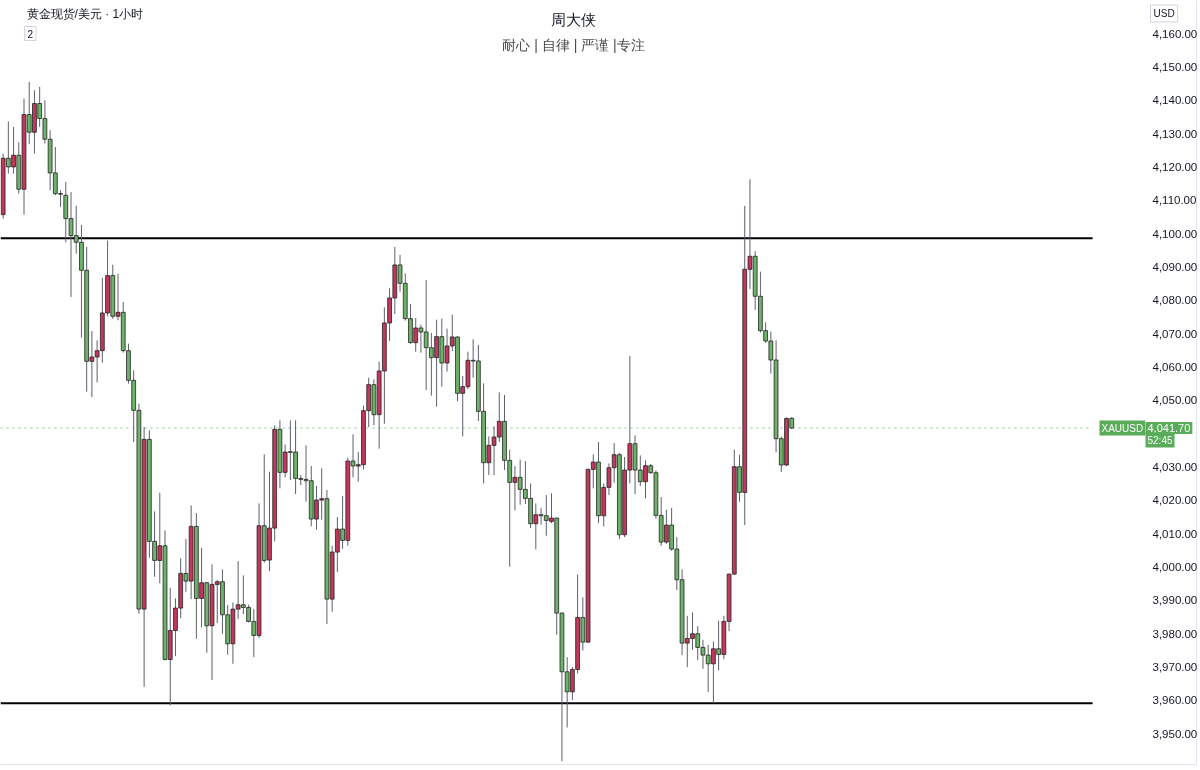  Describe the element at coordinates (1175, 266) in the screenshot. I see `y-tick-label: 4,090.00` at that location.